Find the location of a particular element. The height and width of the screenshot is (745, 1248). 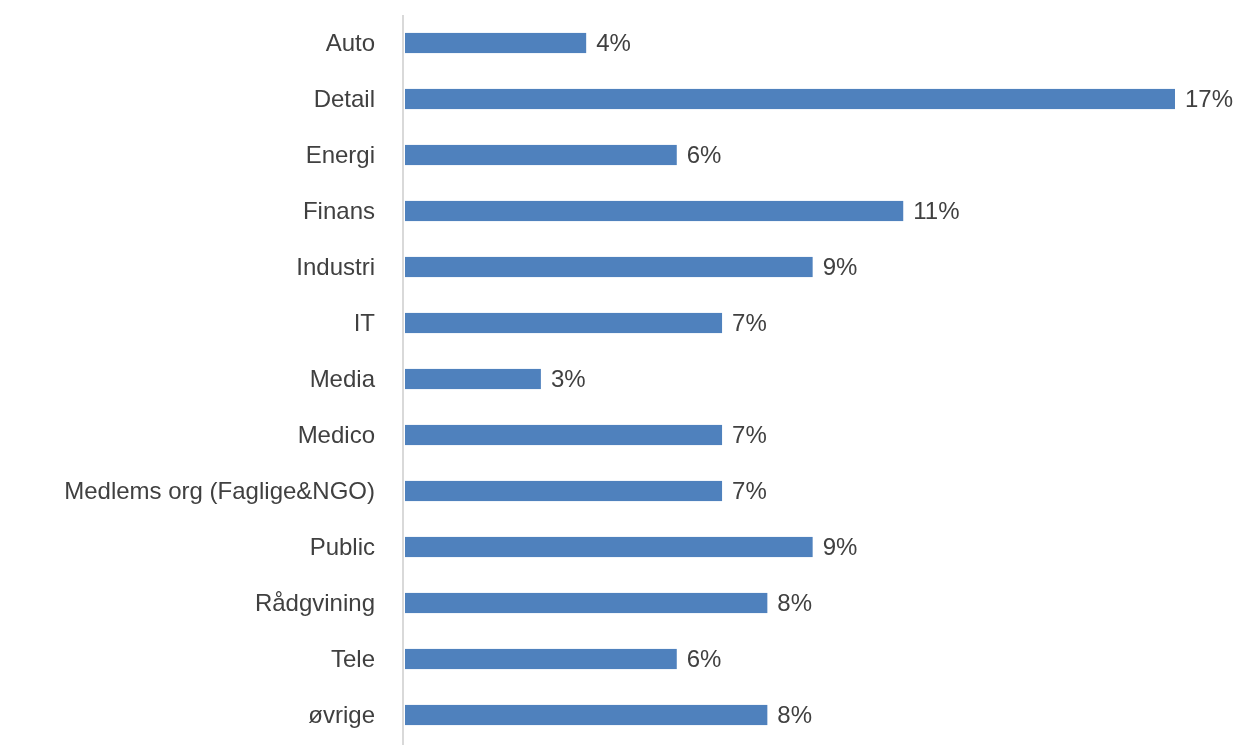

y-tick-label: Industri is located at coordinates (335, 267).